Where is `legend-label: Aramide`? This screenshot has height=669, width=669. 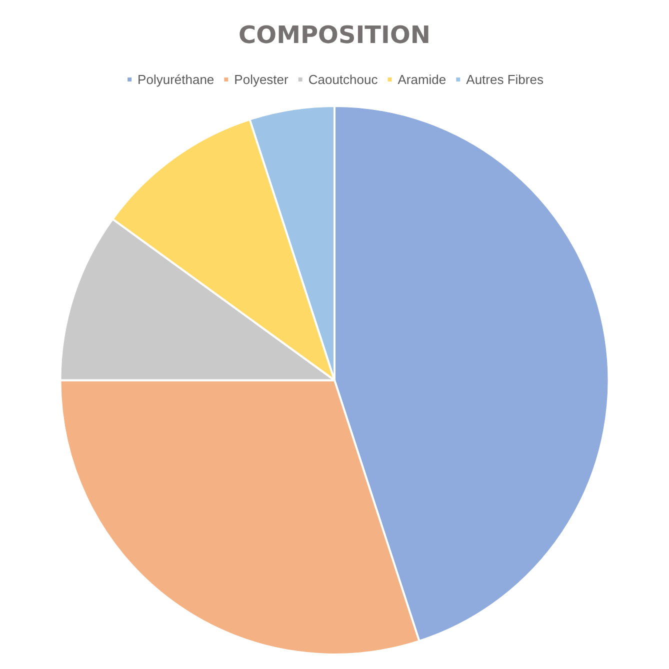
legend-label: Aramide is located at coordinates (422, 79).